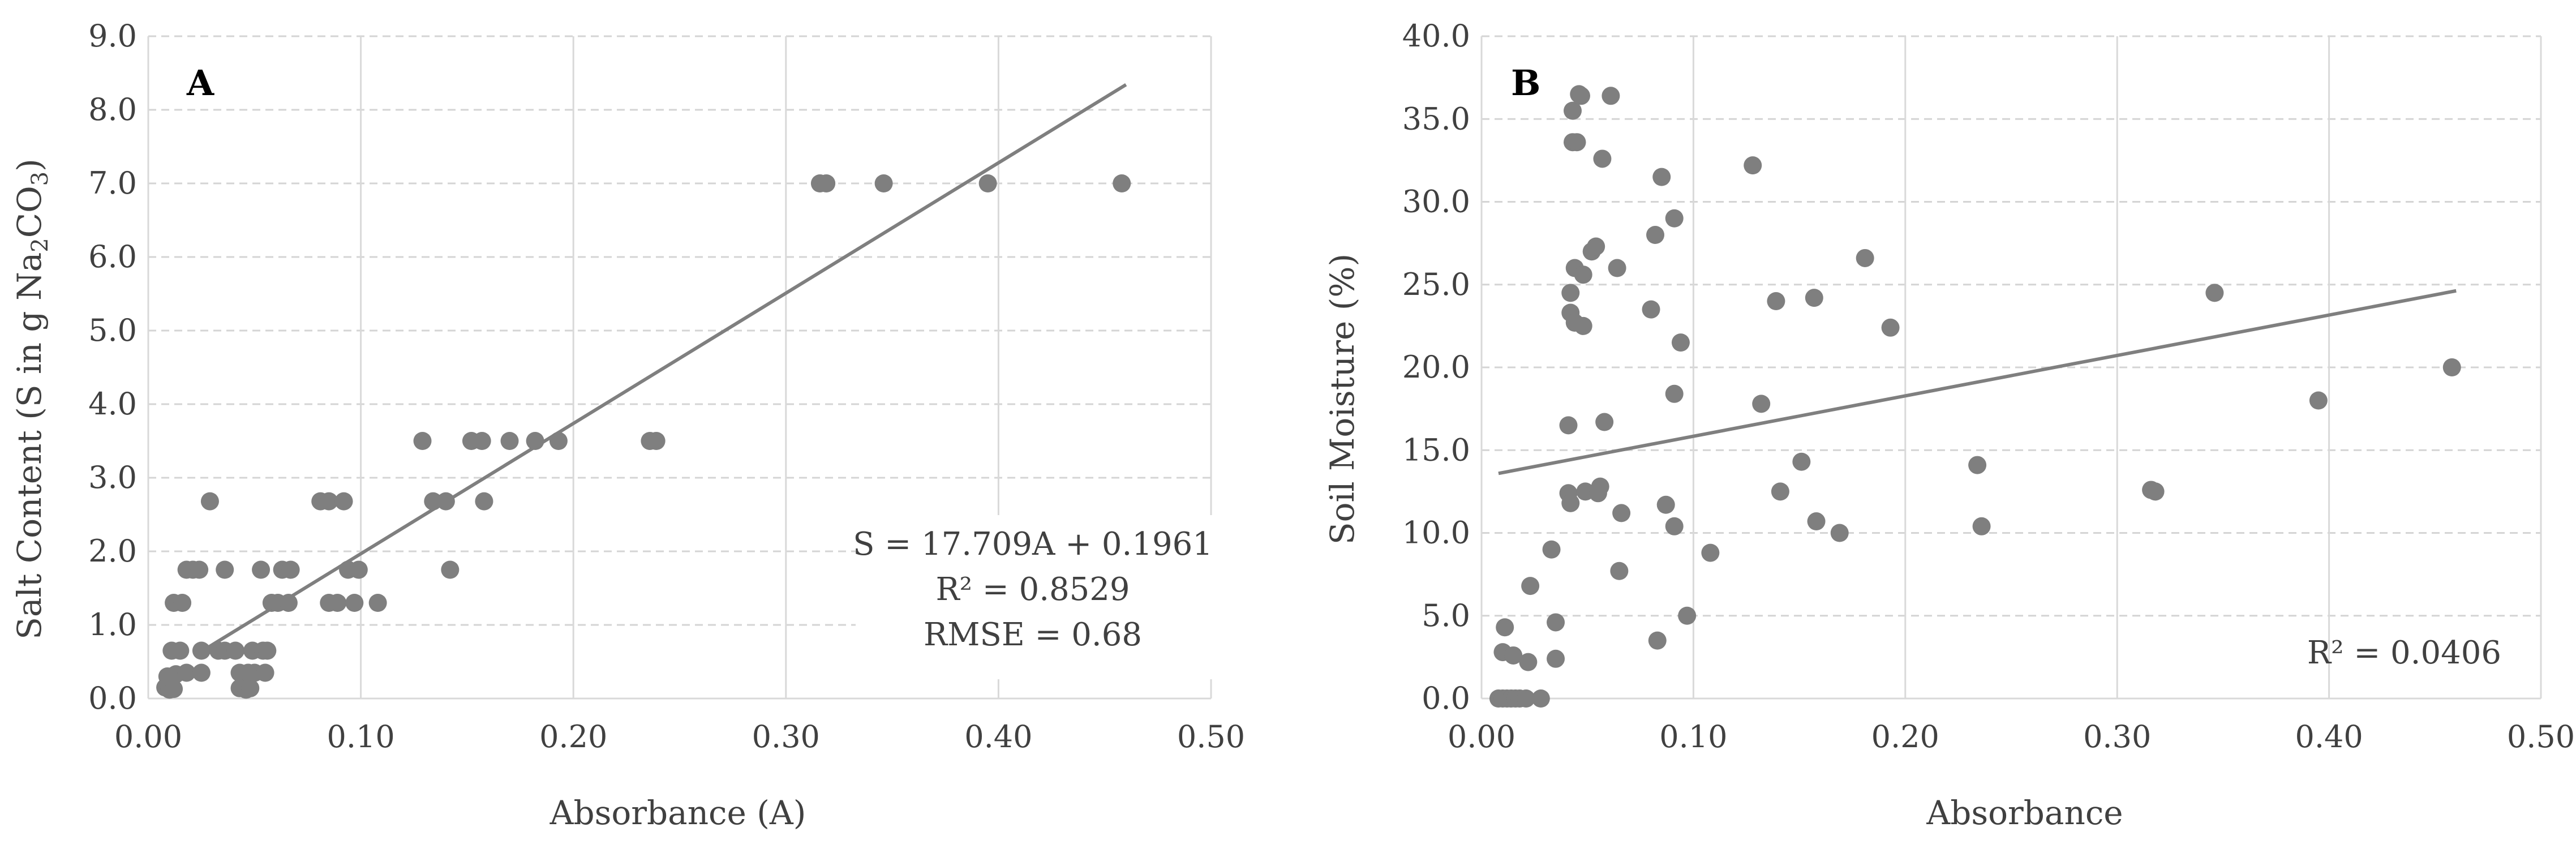 The image size is (2576, 857). What do you see at coordinates (677, 813) in the screenshot?
I see `x-axis-title-a: Absorbance (A)` at bounding box center [677, 813].